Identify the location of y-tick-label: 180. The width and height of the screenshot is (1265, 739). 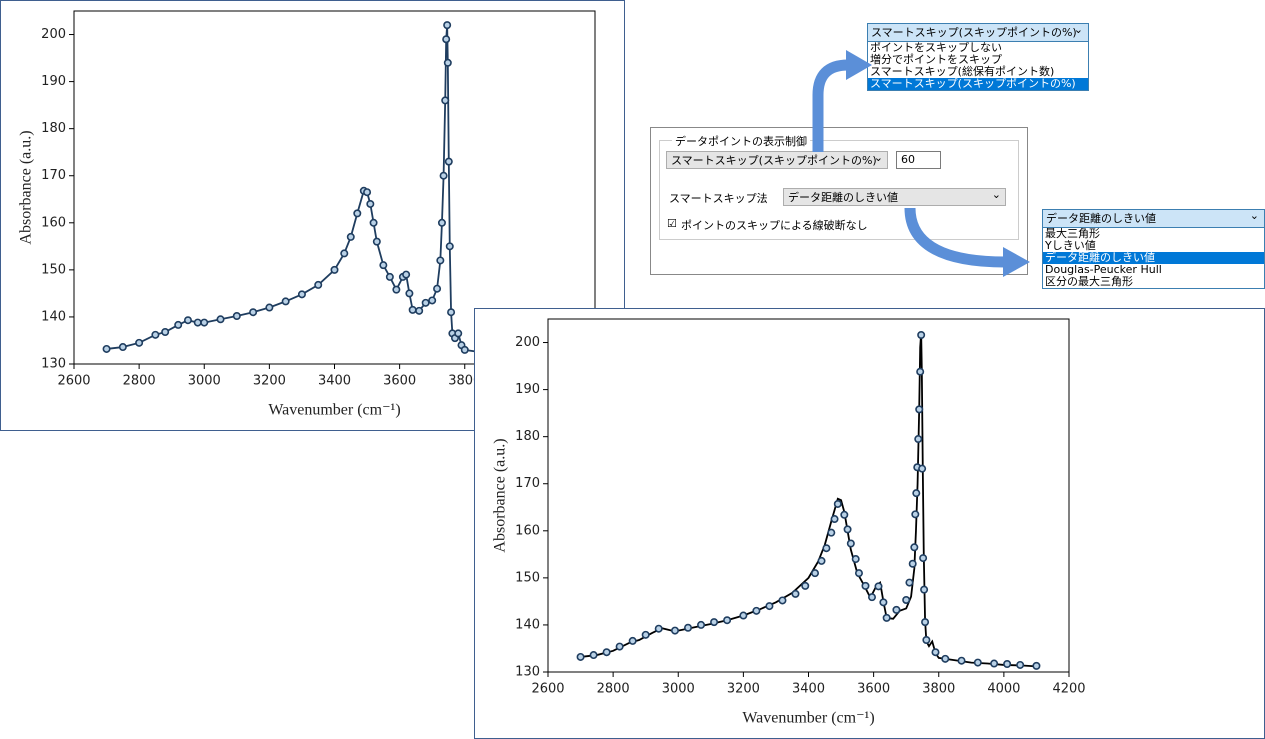
(53, 128).